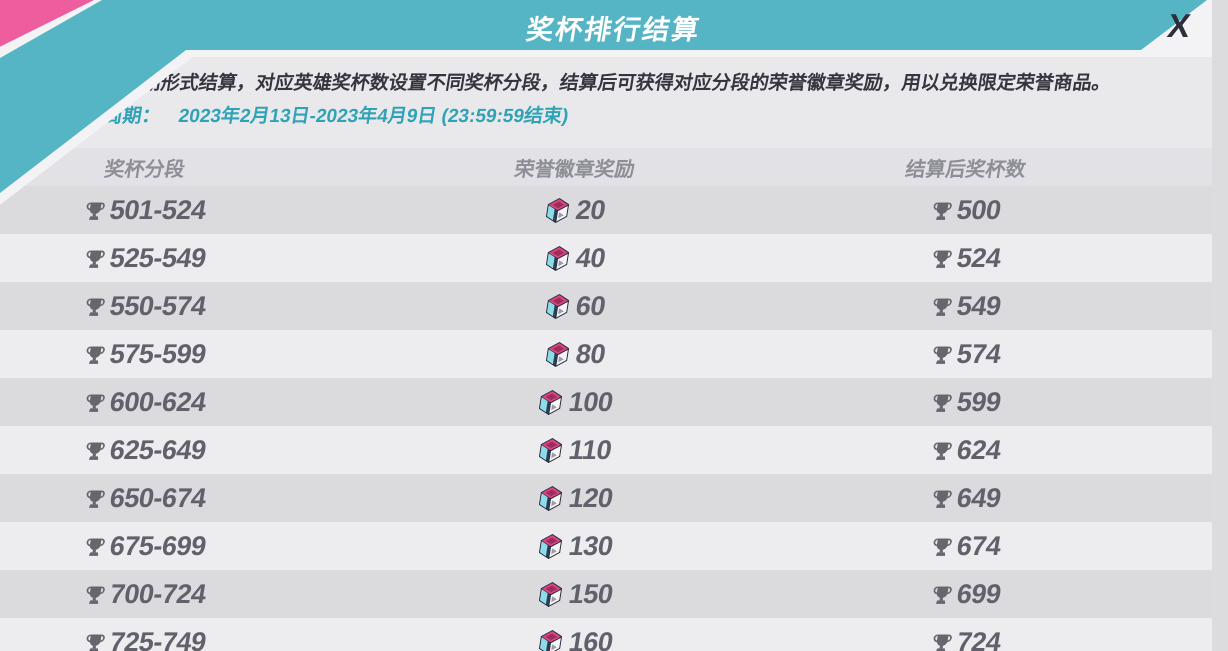 This screenshot has height=651, width=1228. Describe the element at coordinates (978, 449) in the screenshot. I see `trophies-after-count: 624` at that location.